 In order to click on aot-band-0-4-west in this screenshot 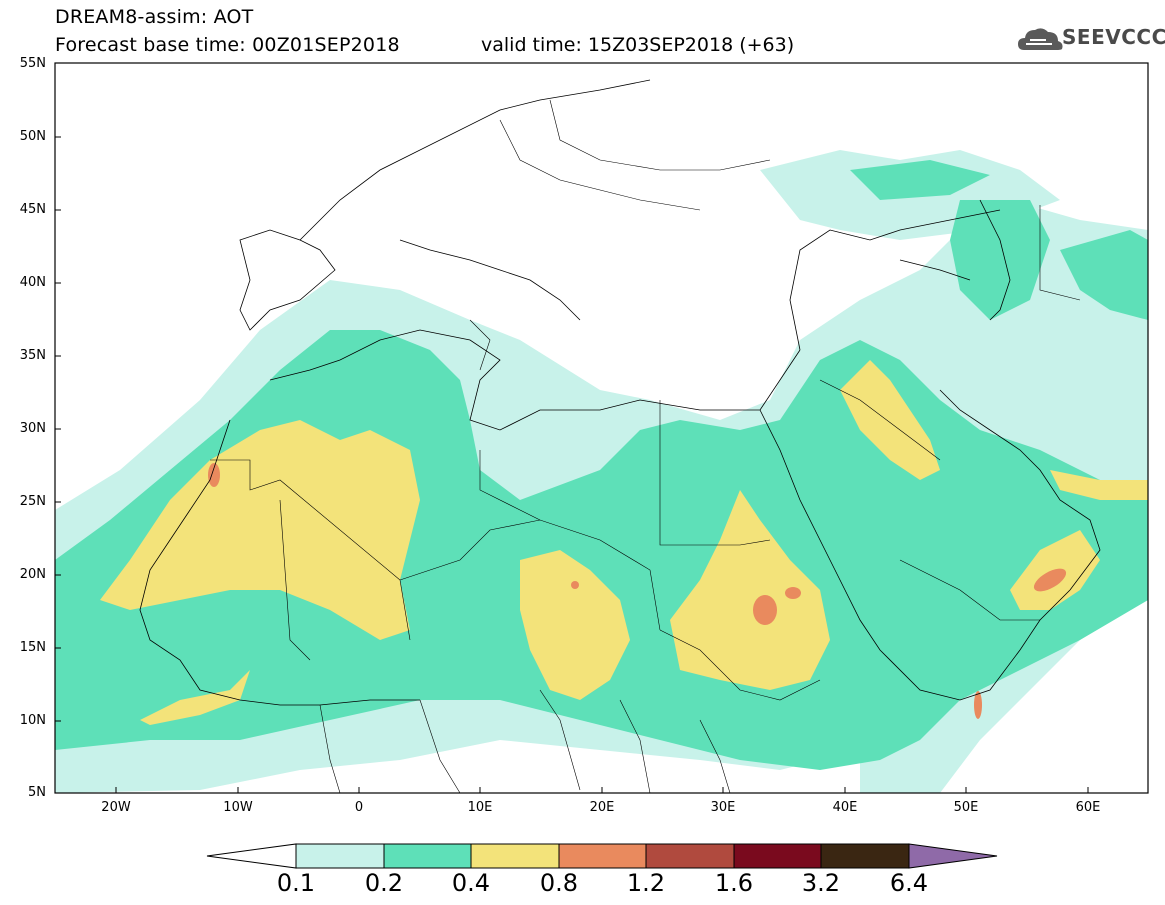, I will do `click(260, 530)`.